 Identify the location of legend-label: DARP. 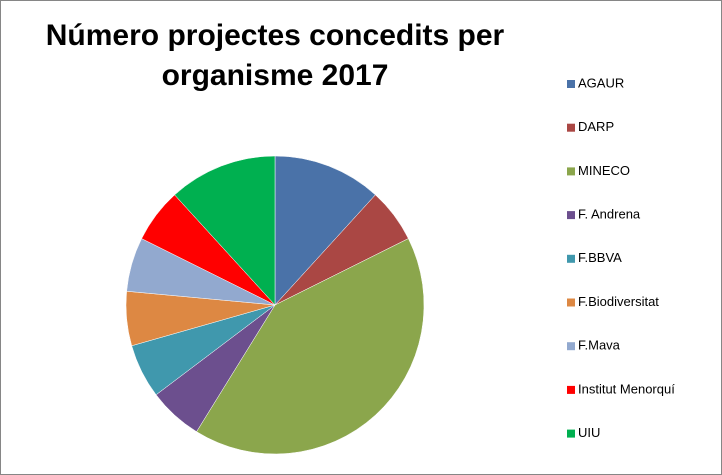
(596, 126).